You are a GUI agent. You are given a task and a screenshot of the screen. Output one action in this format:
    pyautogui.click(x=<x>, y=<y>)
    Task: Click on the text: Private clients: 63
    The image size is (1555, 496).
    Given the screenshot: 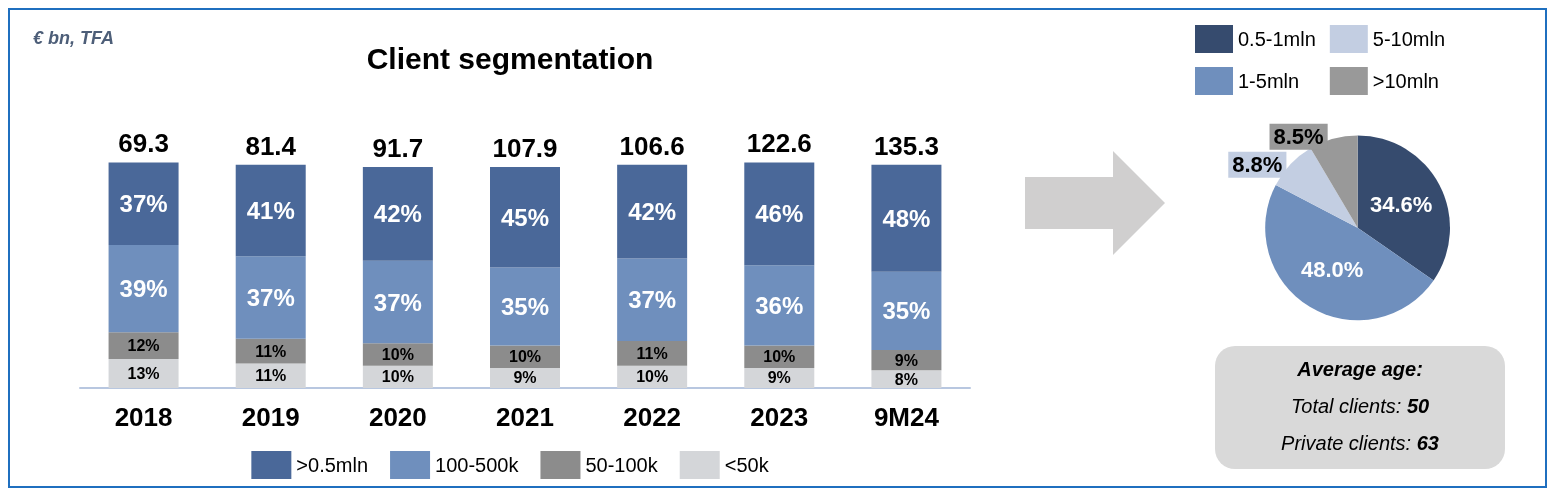 What is the action you would take?
    pyautogui.click(x=1360, y=443)
    